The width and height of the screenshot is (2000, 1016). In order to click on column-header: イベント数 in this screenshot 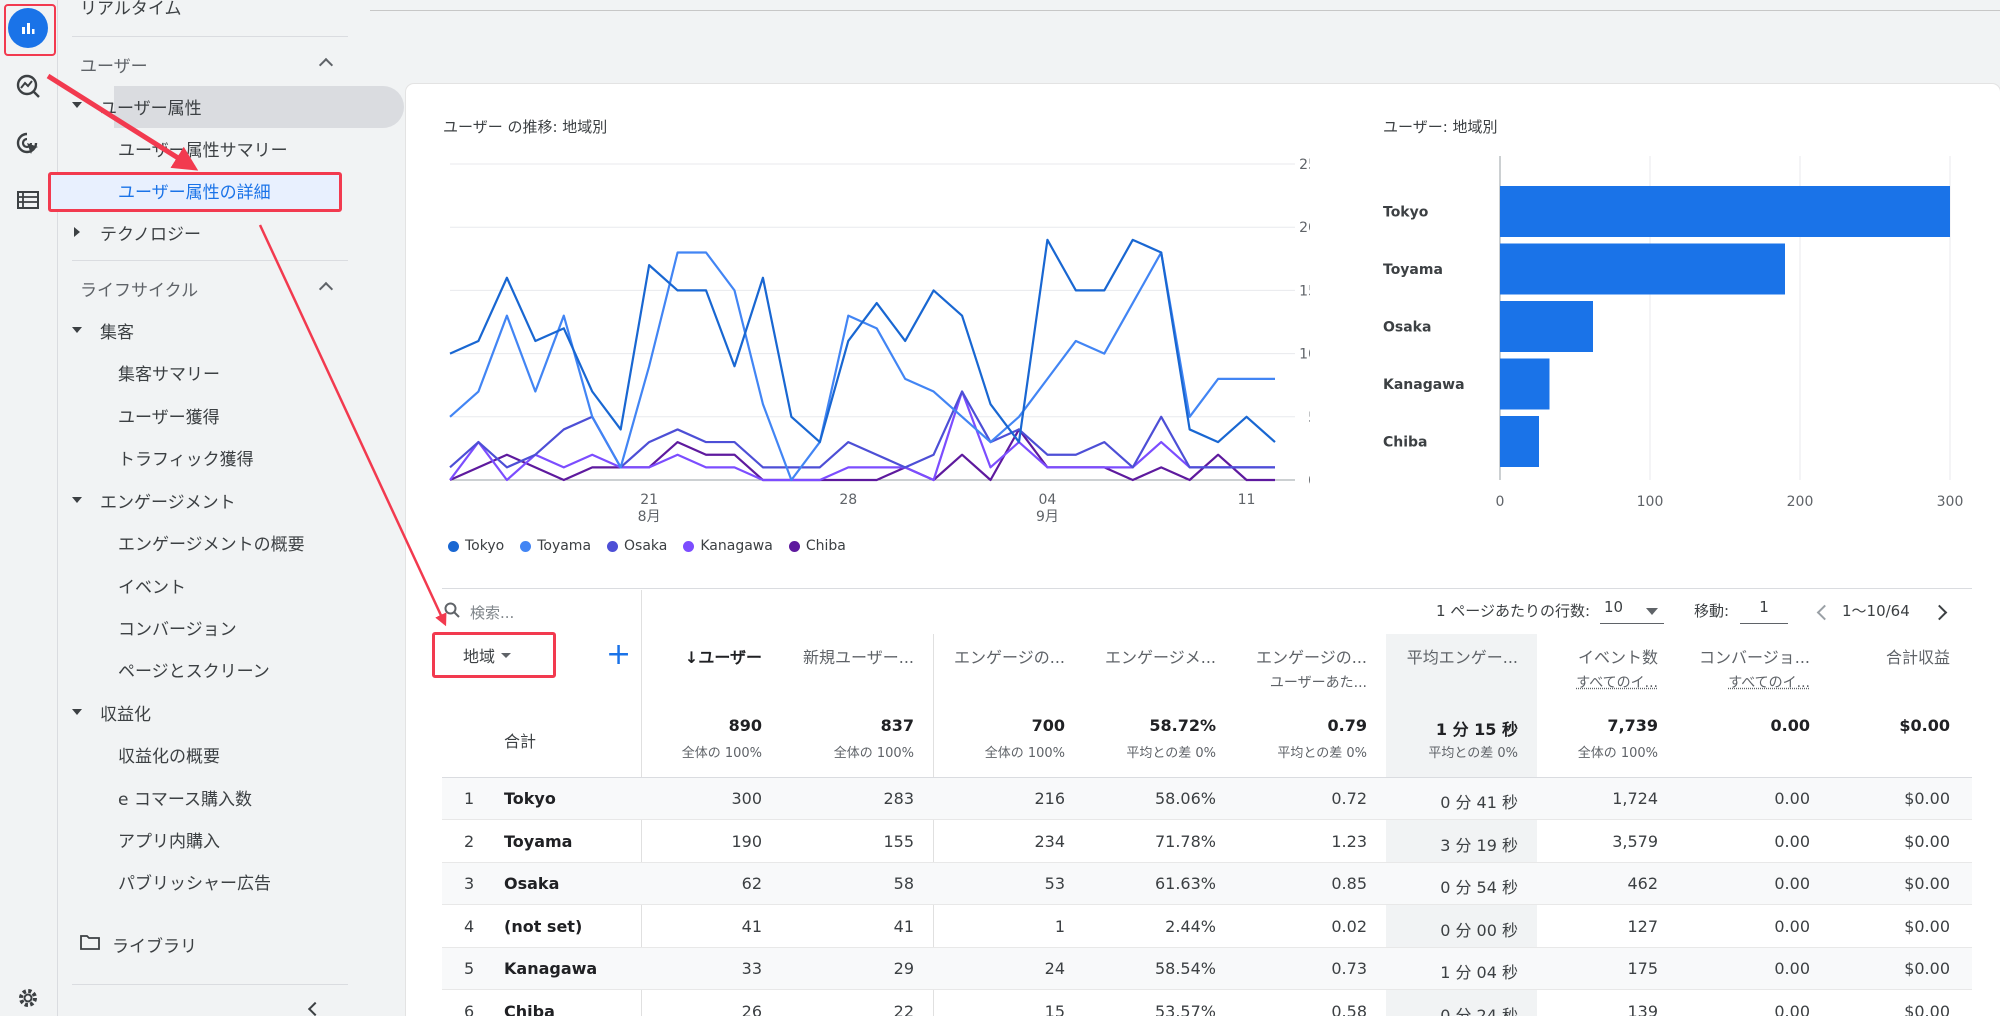, I will do `click(1617, 657)`.